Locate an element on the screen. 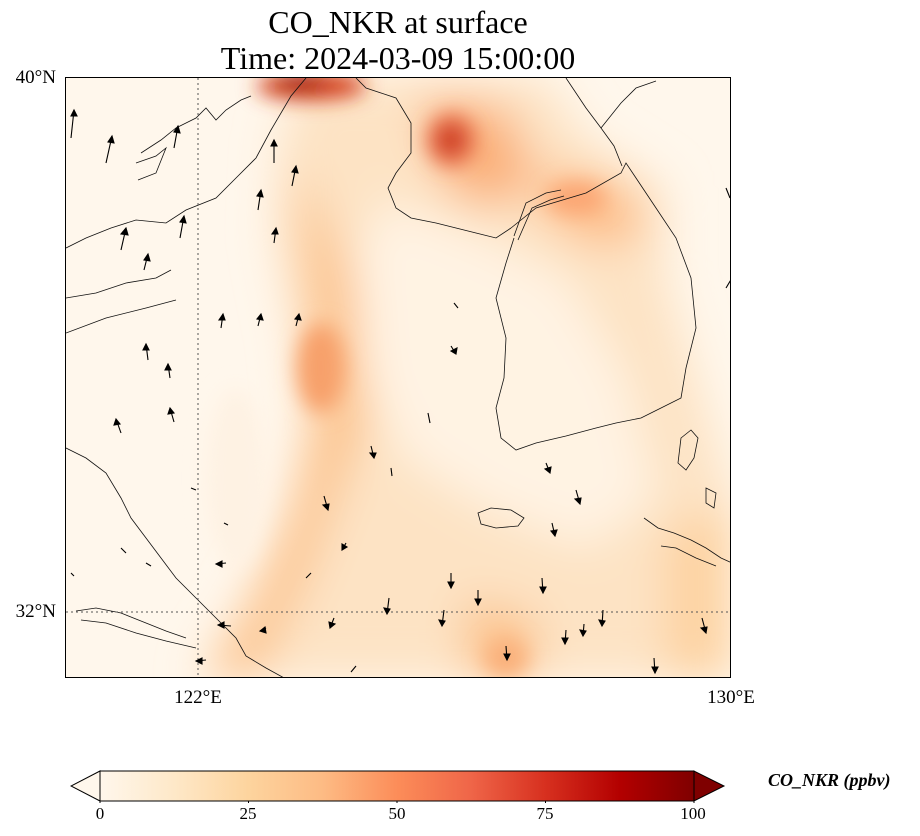  colorbar-gradient is located at coordinates (397, 786).